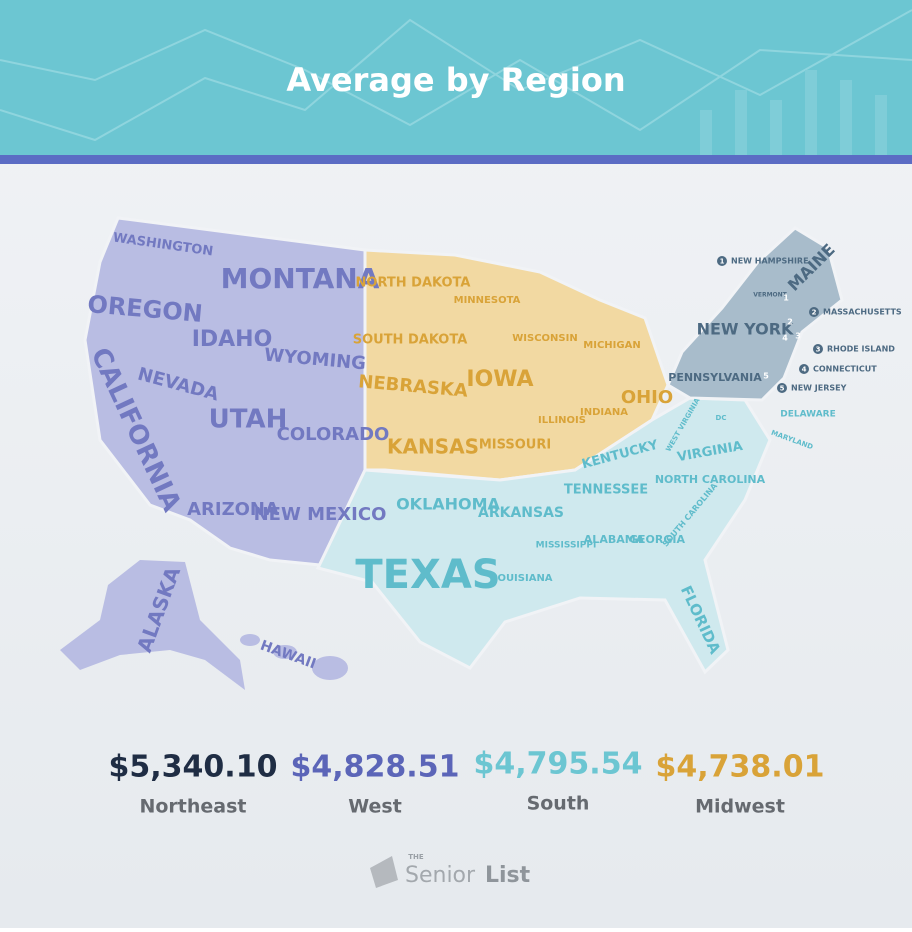 Image resolution: width=912 pixels, height=932 pixels. Describe the element at coordinates (721, 418) in the screenshot. I see `state-label: DC` at that location.